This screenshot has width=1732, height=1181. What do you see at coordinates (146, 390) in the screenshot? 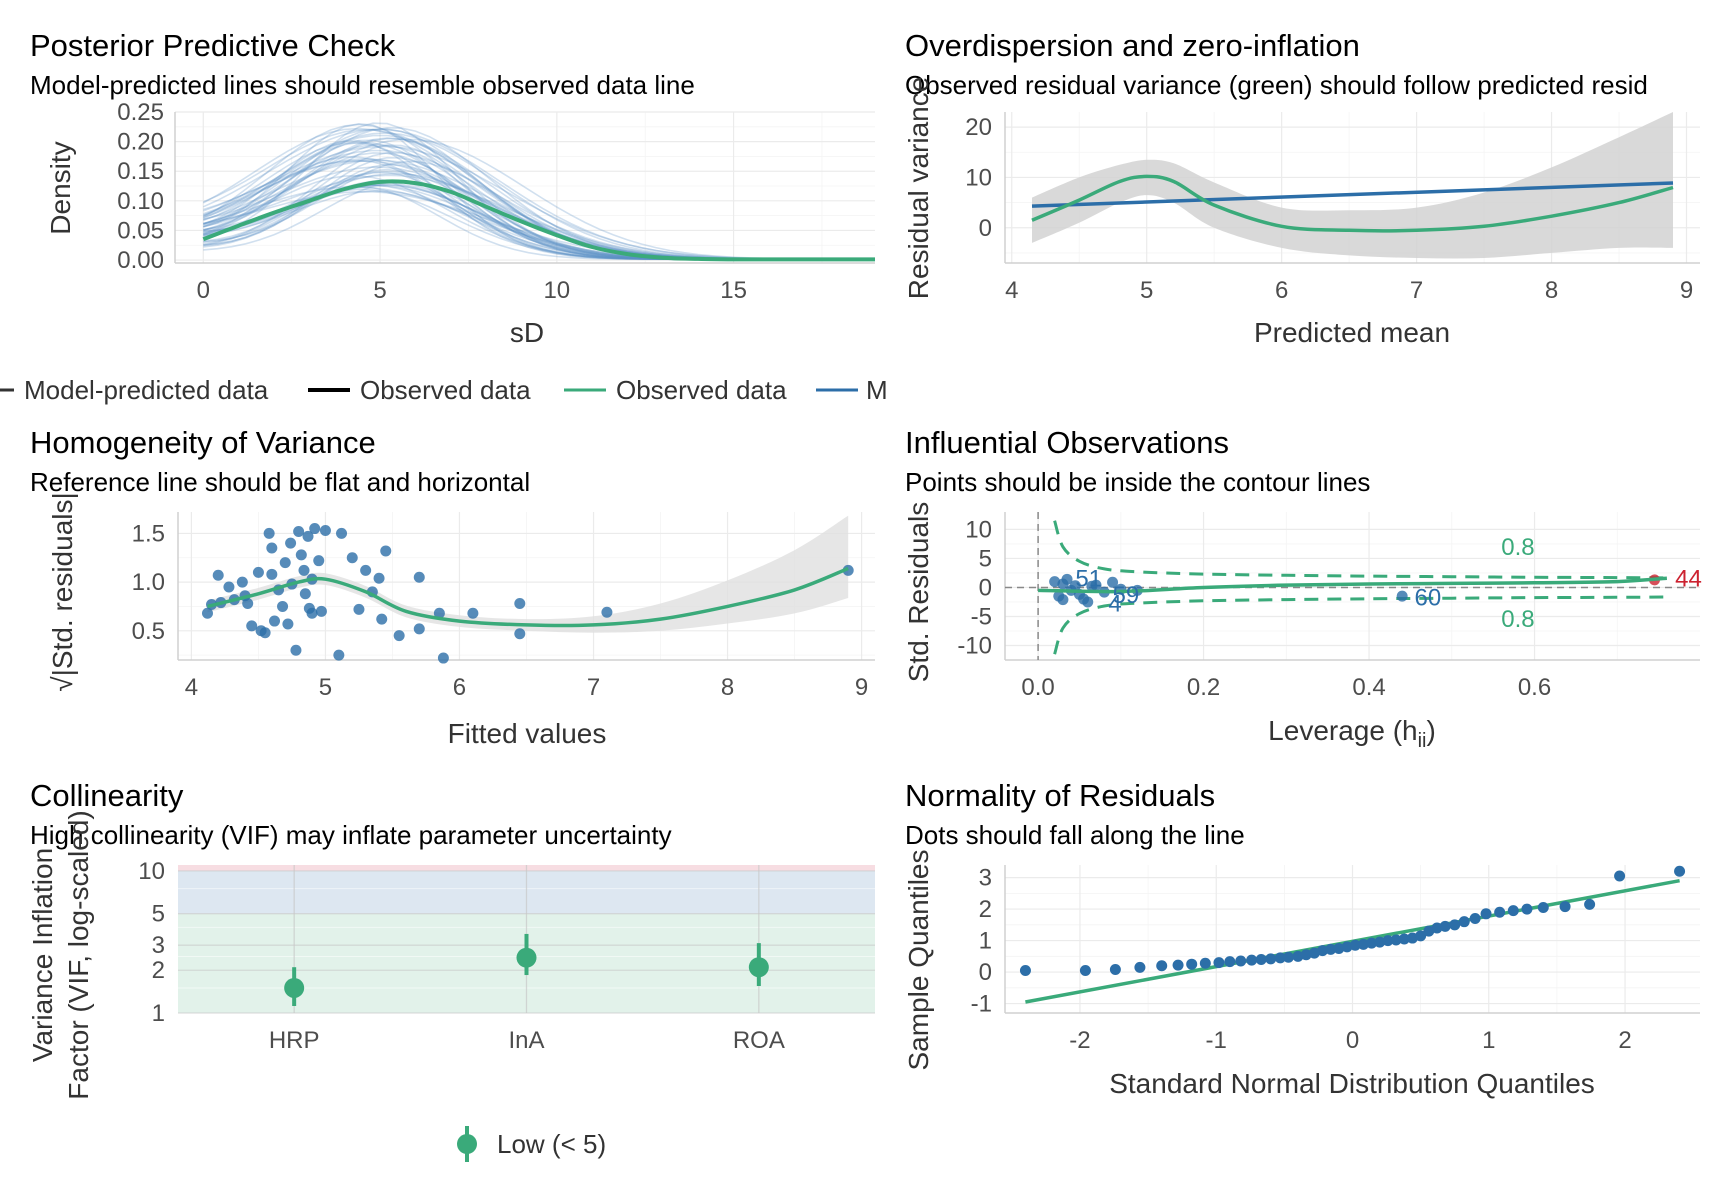
I see `legend-label-model-predicted: Model-predicted data` at bounding box center [146, 390].